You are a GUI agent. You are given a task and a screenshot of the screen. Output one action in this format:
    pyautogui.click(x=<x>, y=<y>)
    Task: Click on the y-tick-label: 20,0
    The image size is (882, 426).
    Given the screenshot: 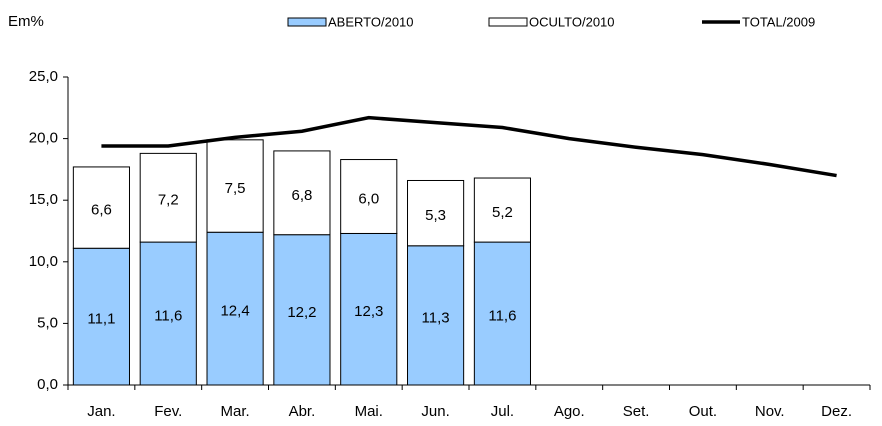 What is the action you would take?
    pyautogui.click(x=43, y=138)
    